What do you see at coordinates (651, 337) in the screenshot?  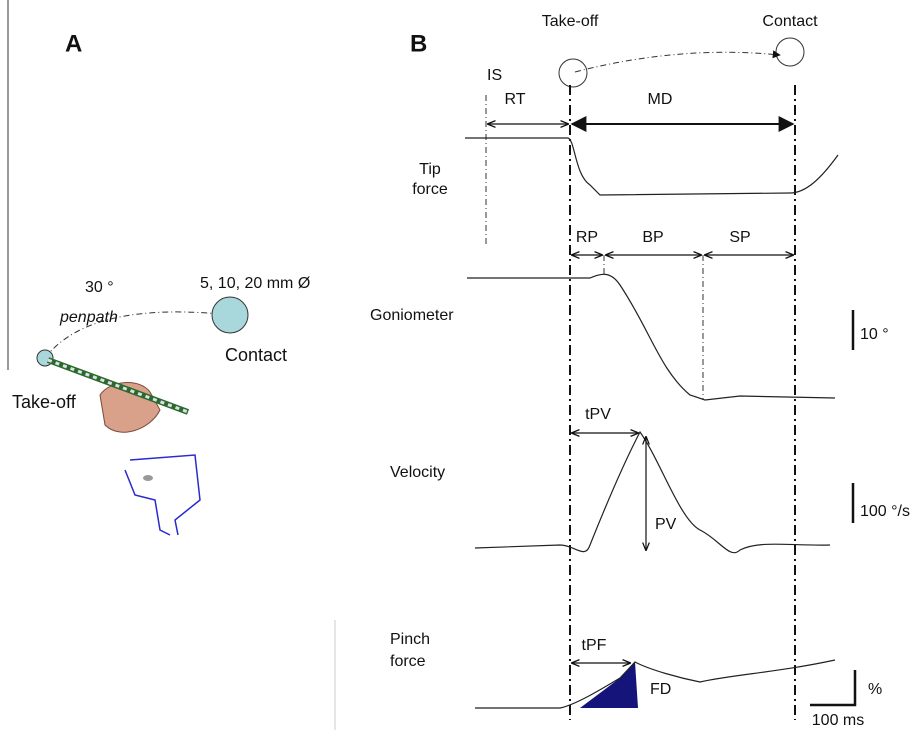 I see `goniometer-trace` at bounding box center [651, 337].